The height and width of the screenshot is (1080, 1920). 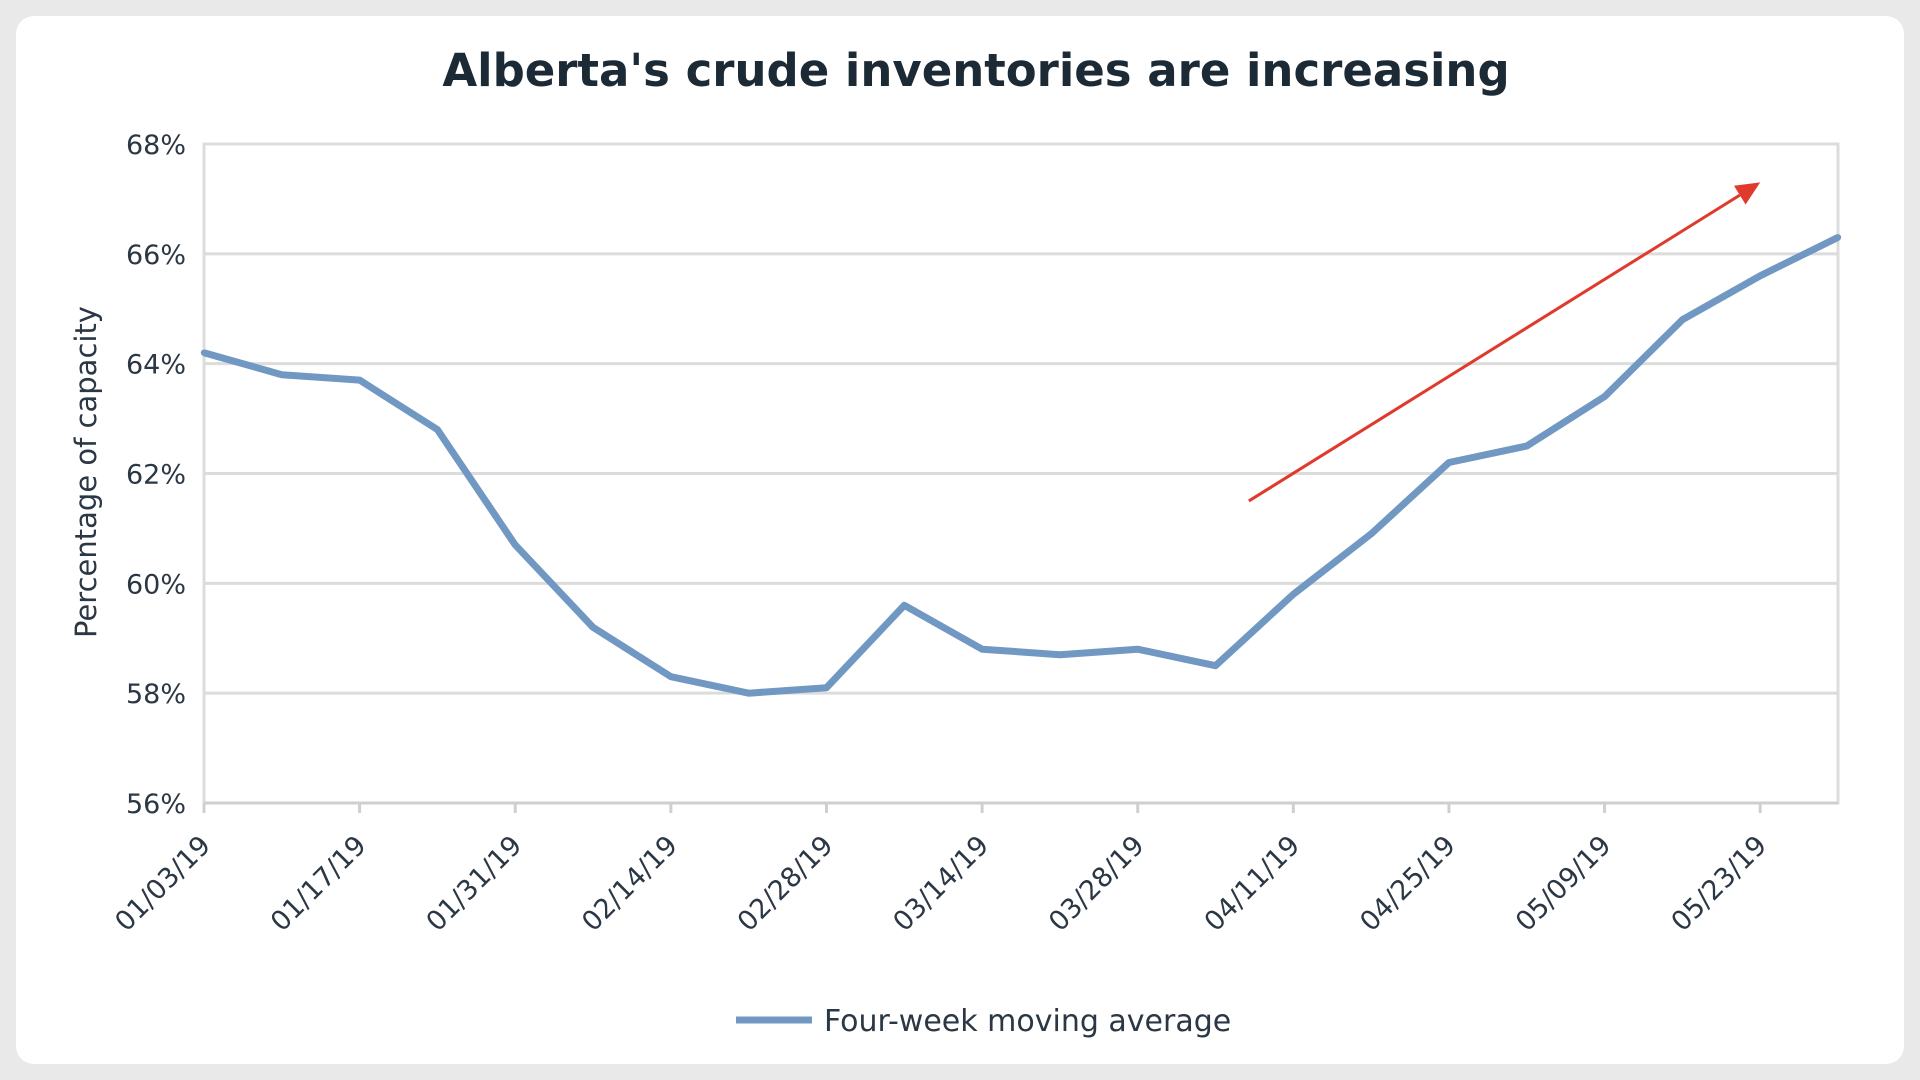 I want to click on y-tick-label: 62%, so click(x=156, y=475).